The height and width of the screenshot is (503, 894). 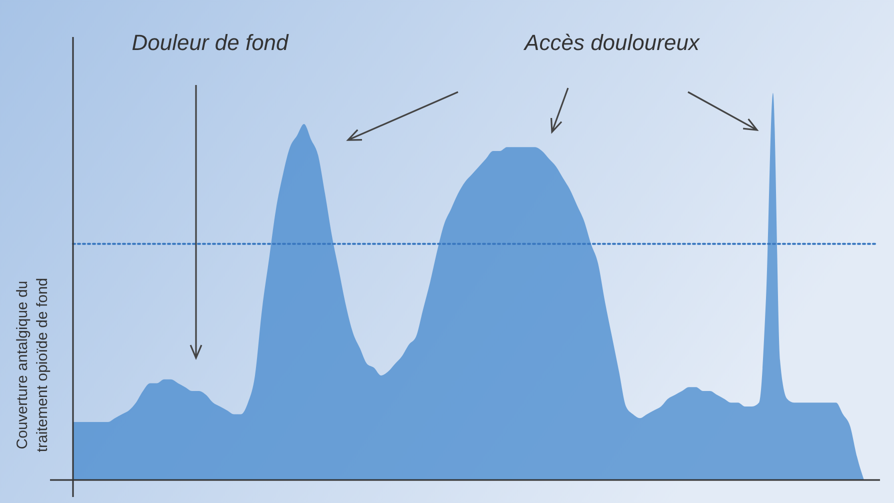 I want to click on text: Accès douloureux, so click(x=611, y=42).